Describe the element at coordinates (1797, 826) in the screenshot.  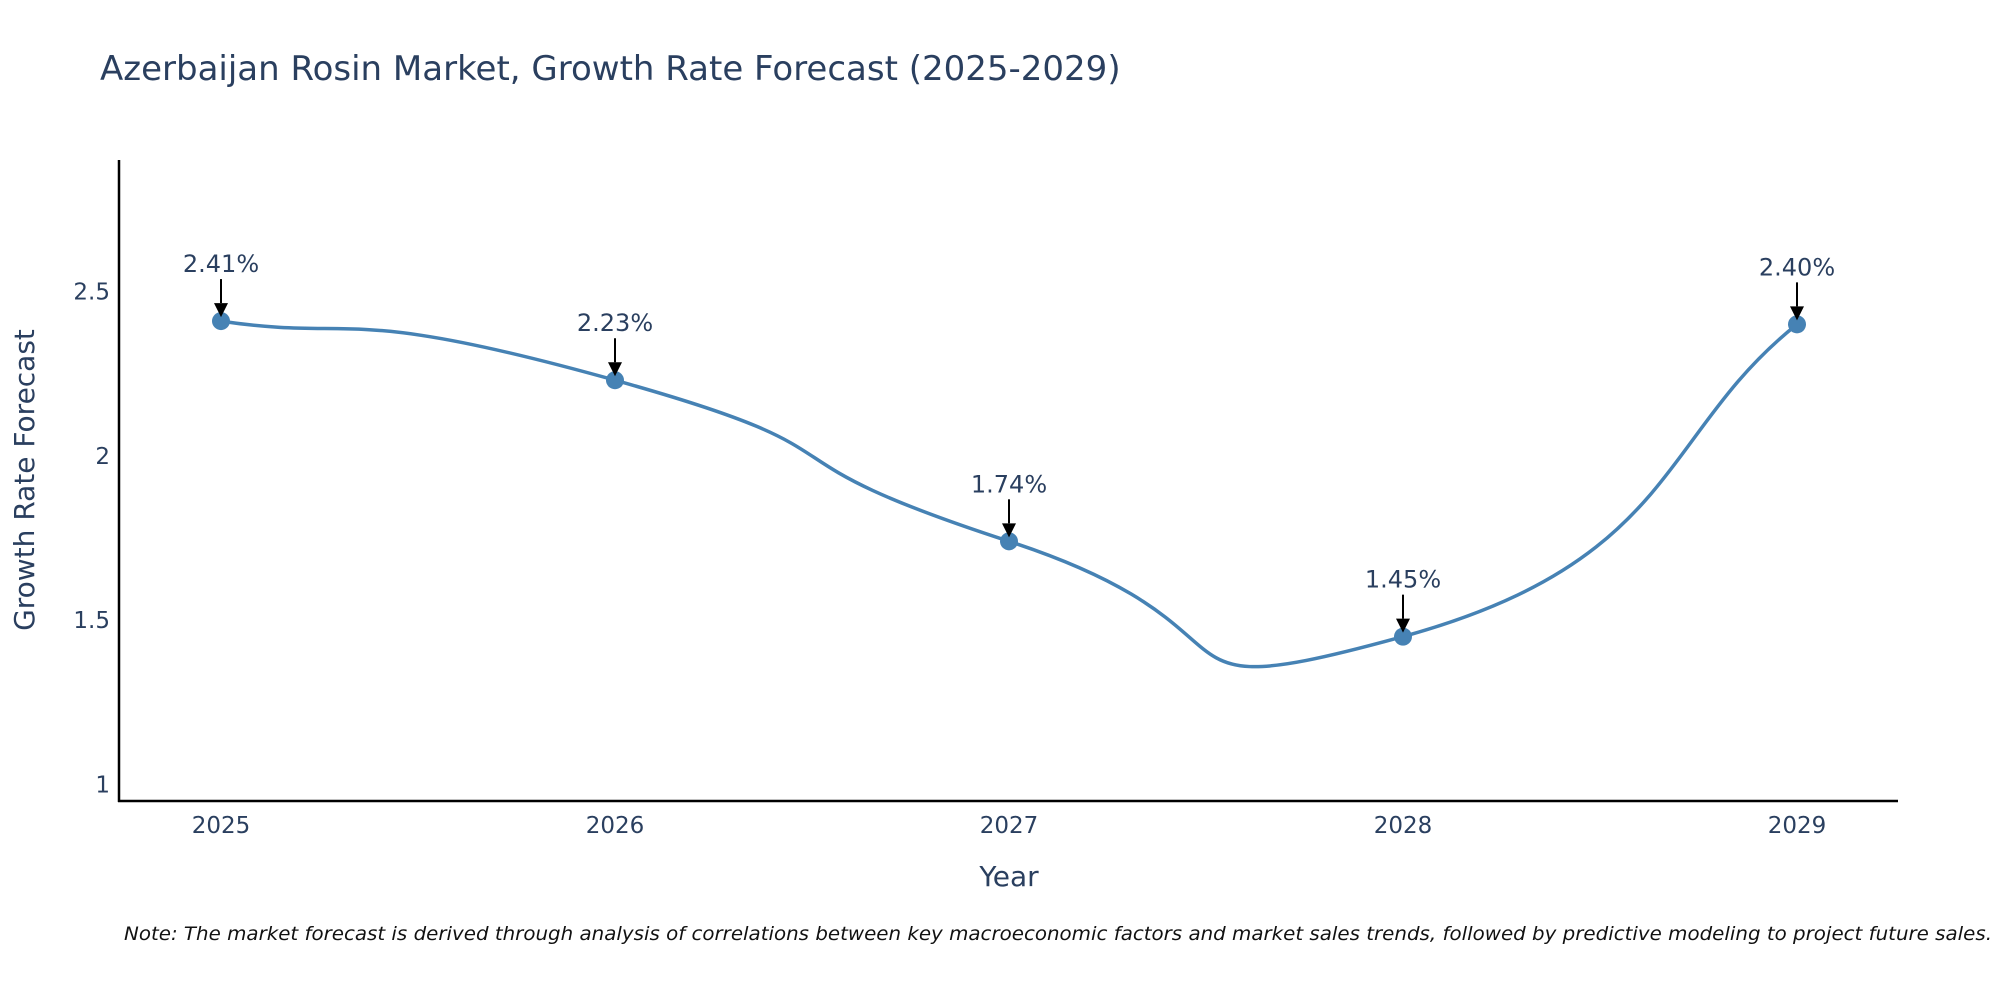
I see `x-tick-label: 2029` at that location.